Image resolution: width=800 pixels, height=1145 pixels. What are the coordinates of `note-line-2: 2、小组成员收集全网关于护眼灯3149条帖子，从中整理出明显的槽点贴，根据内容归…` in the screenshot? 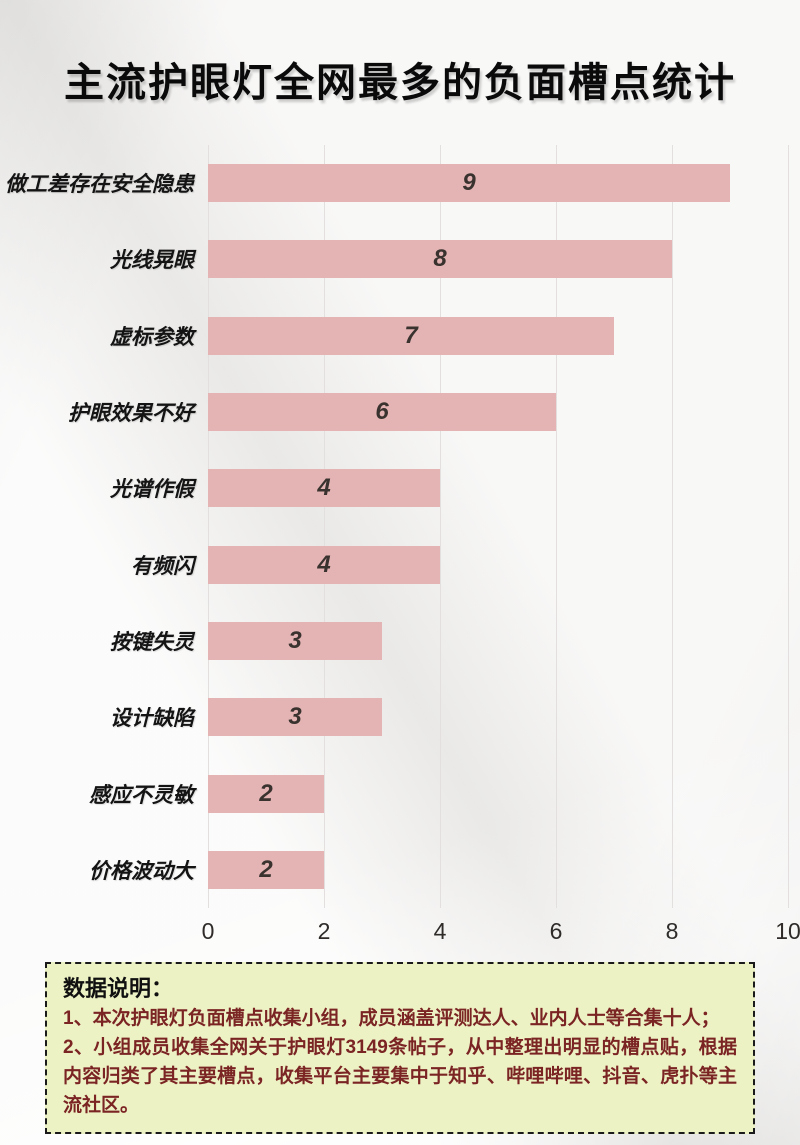 It's located at (400, 1076).